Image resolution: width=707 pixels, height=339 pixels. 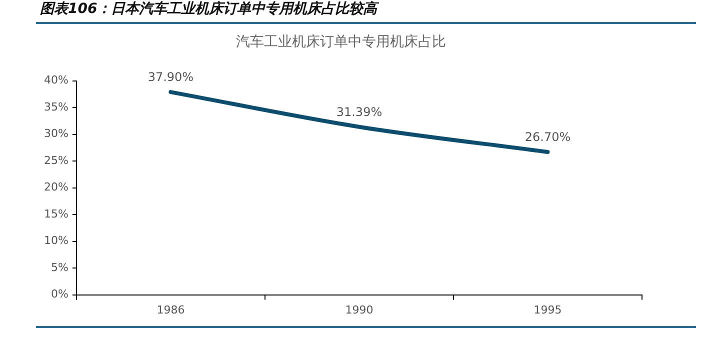 What do you see at coordinates (170, 309) in the screenshot?
I see `x-tick-label: 1986` at bounding box center [170, 309].